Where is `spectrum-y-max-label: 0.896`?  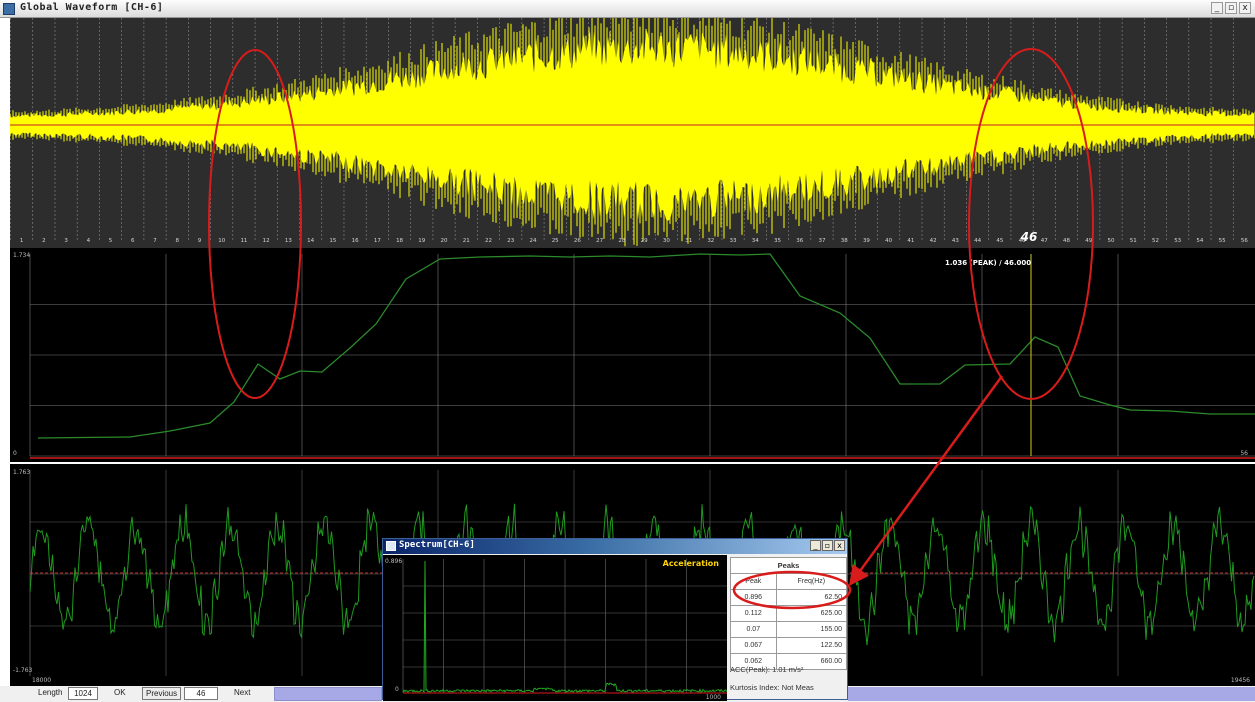
spectrum-y-max-label: 0.896 is located at coordinates (393, 561).